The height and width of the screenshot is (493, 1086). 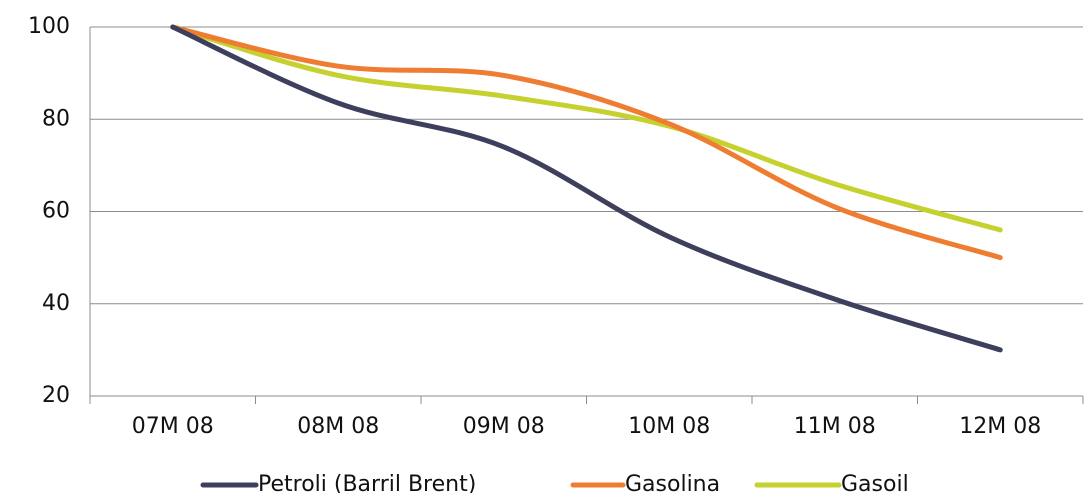 I want to click on x-tick-label: 08M 08, so click(x=338, y=426).